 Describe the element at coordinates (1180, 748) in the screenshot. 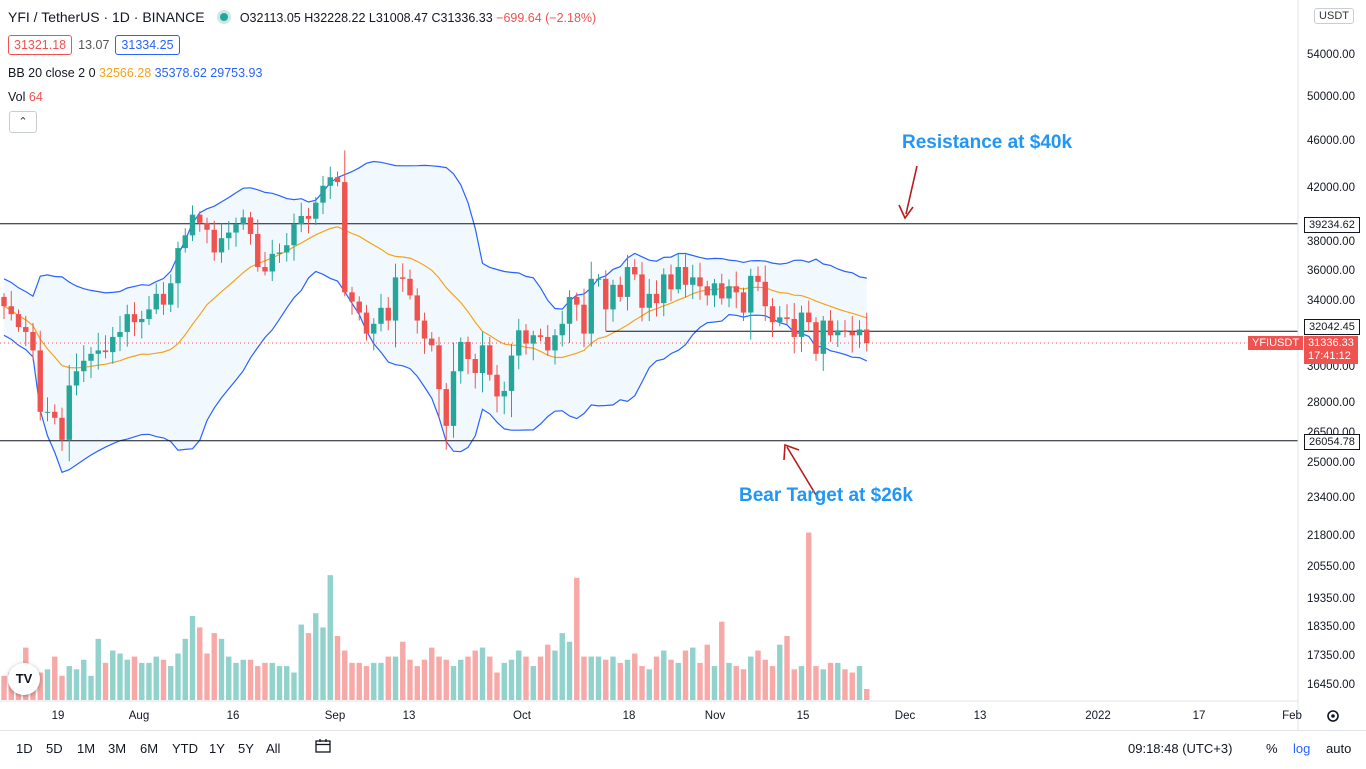

I see `utc-clock: 09:18:48 (UTC+3)` at that location.